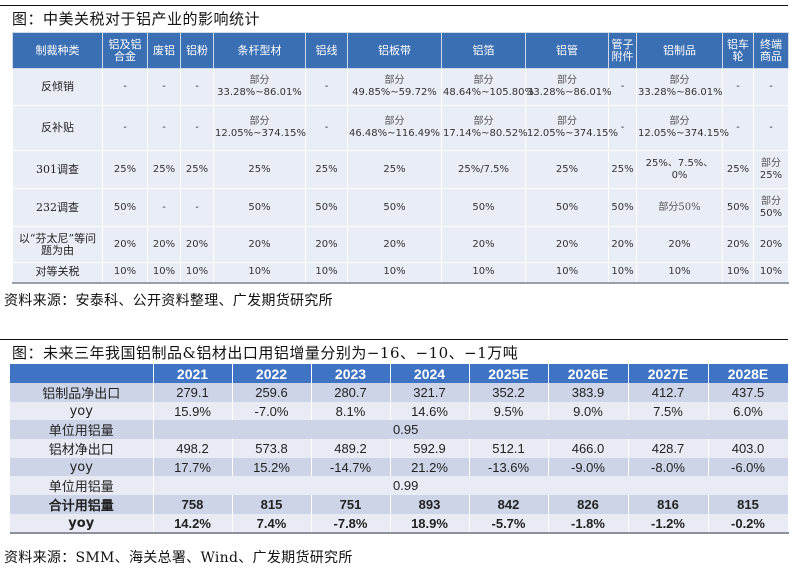 Image resolution: width=800 pixels, height=571 pixels. I want to click on year-header: 2025E, so click(509, 373).